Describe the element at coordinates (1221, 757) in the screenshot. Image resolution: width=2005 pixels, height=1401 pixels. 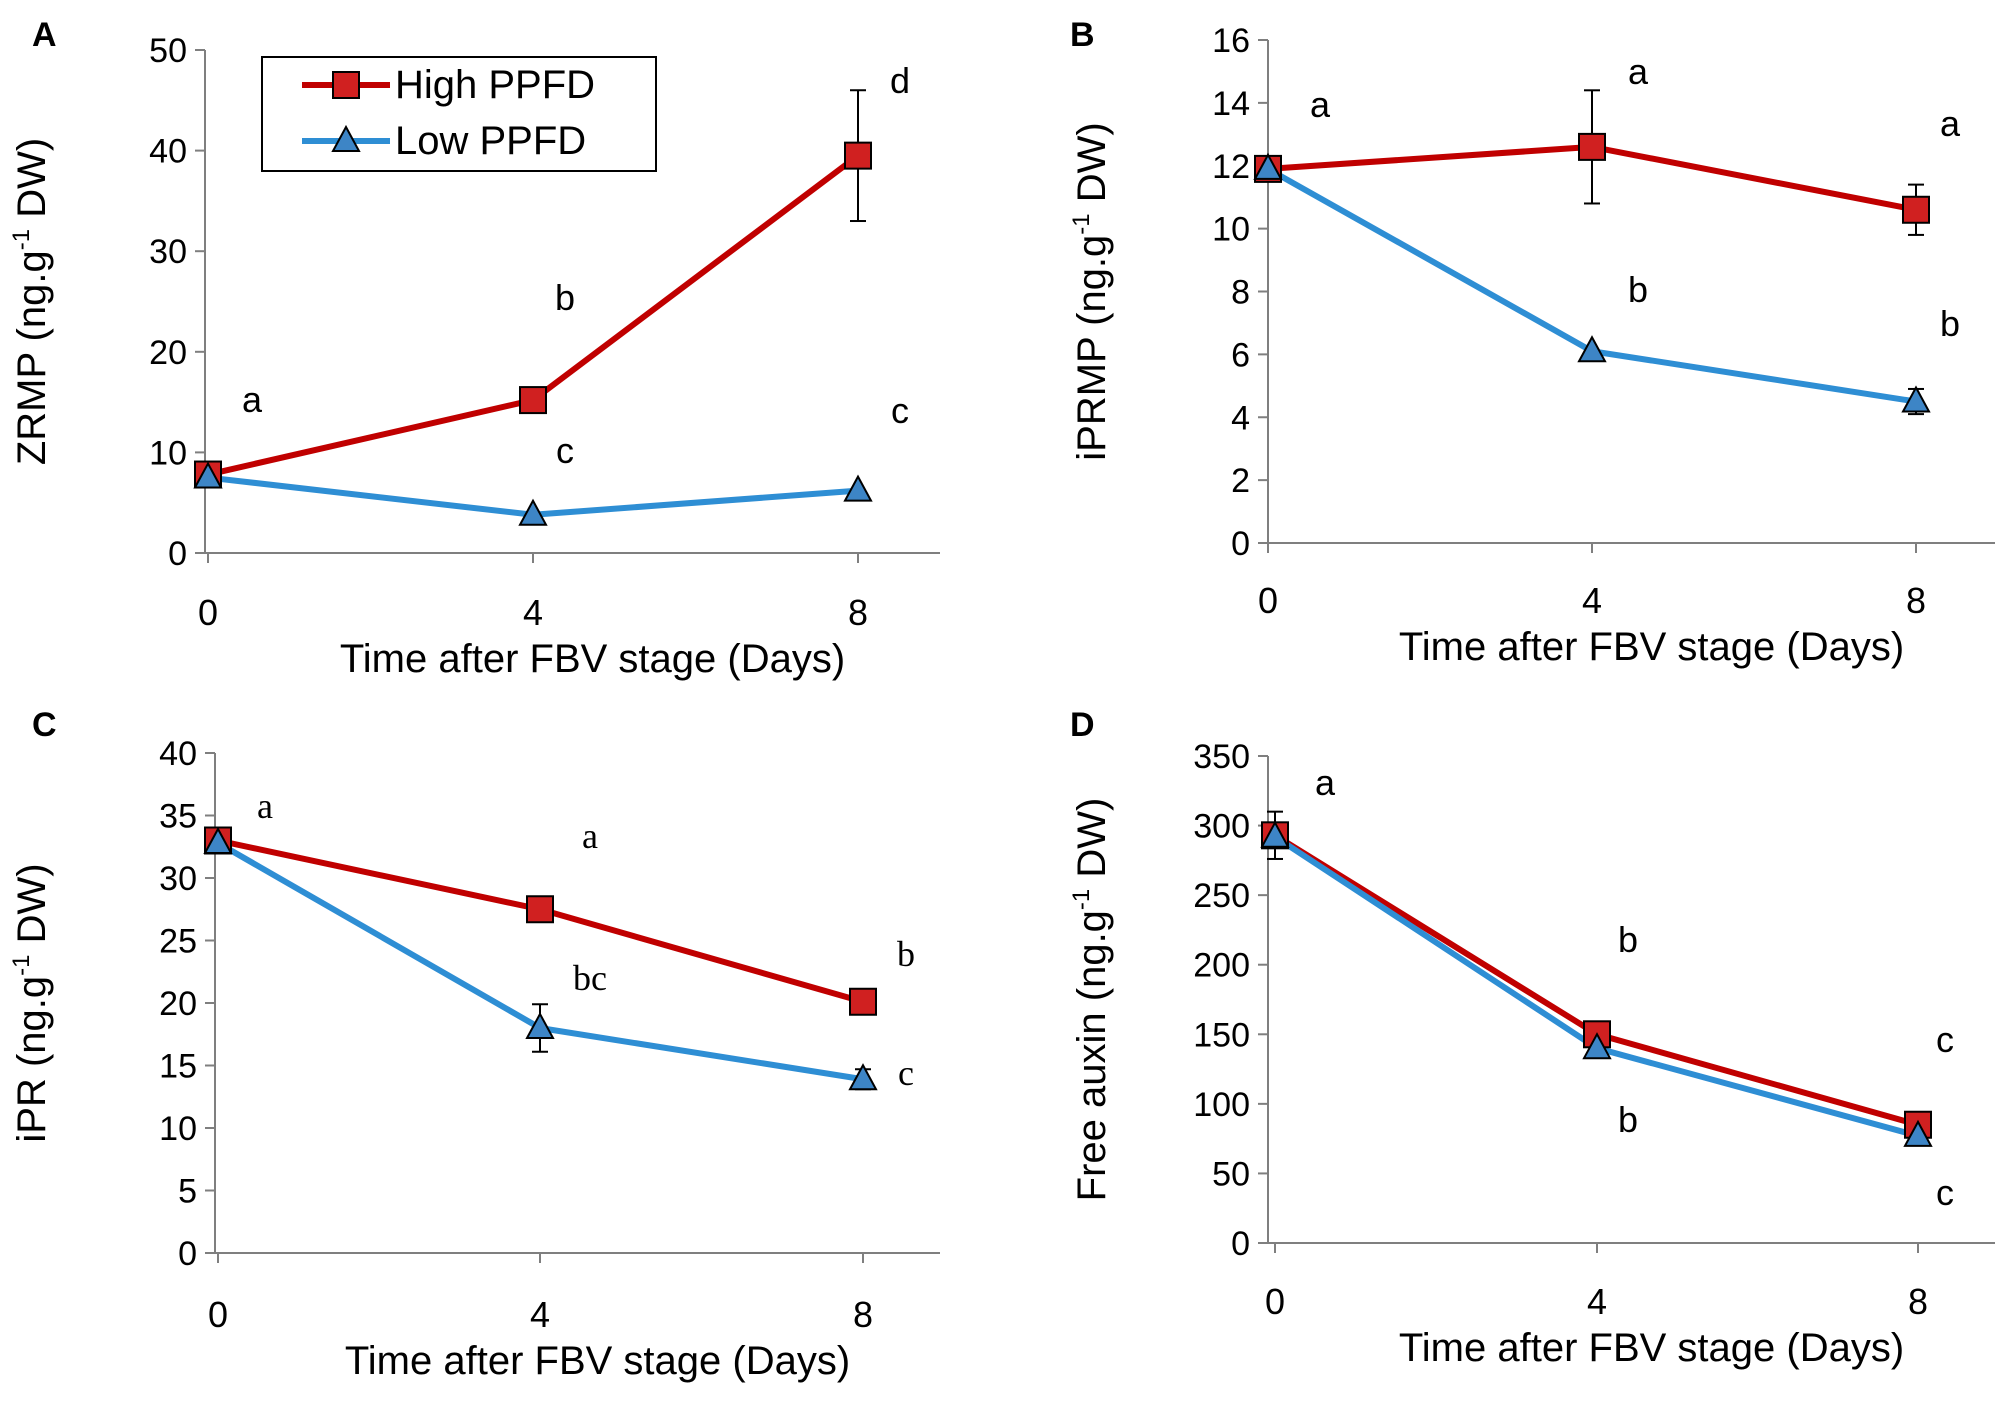
I see `y-tick-label: 350` at that location.